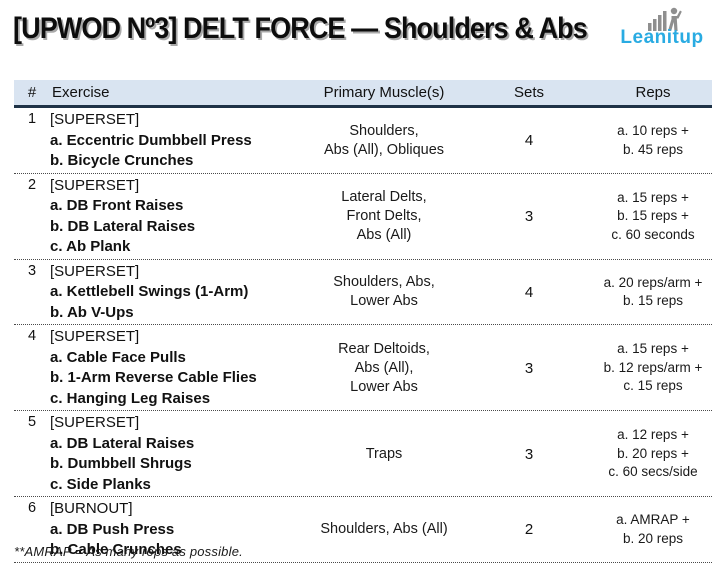 This screenshot has width=725, height=582. Describe the element at coordinates (122, 160) in the screenshot. I see `exercise-name: b. Bicycle Crunches` at that location.